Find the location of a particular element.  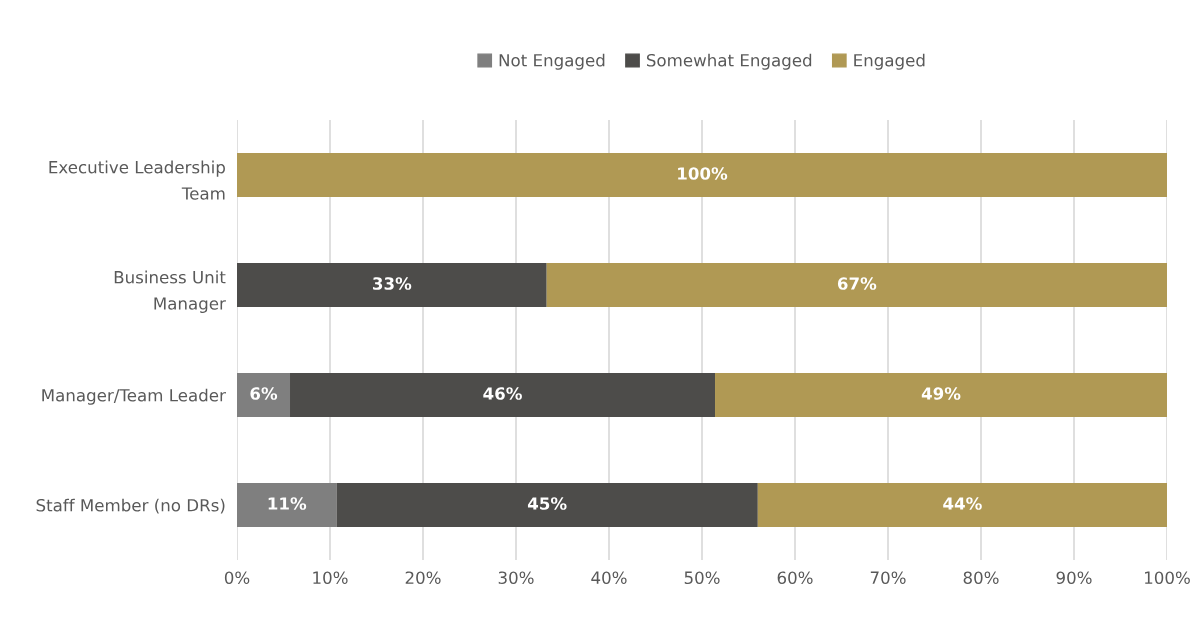

x-tick-label: 60% is located at coordinates (795, 578).